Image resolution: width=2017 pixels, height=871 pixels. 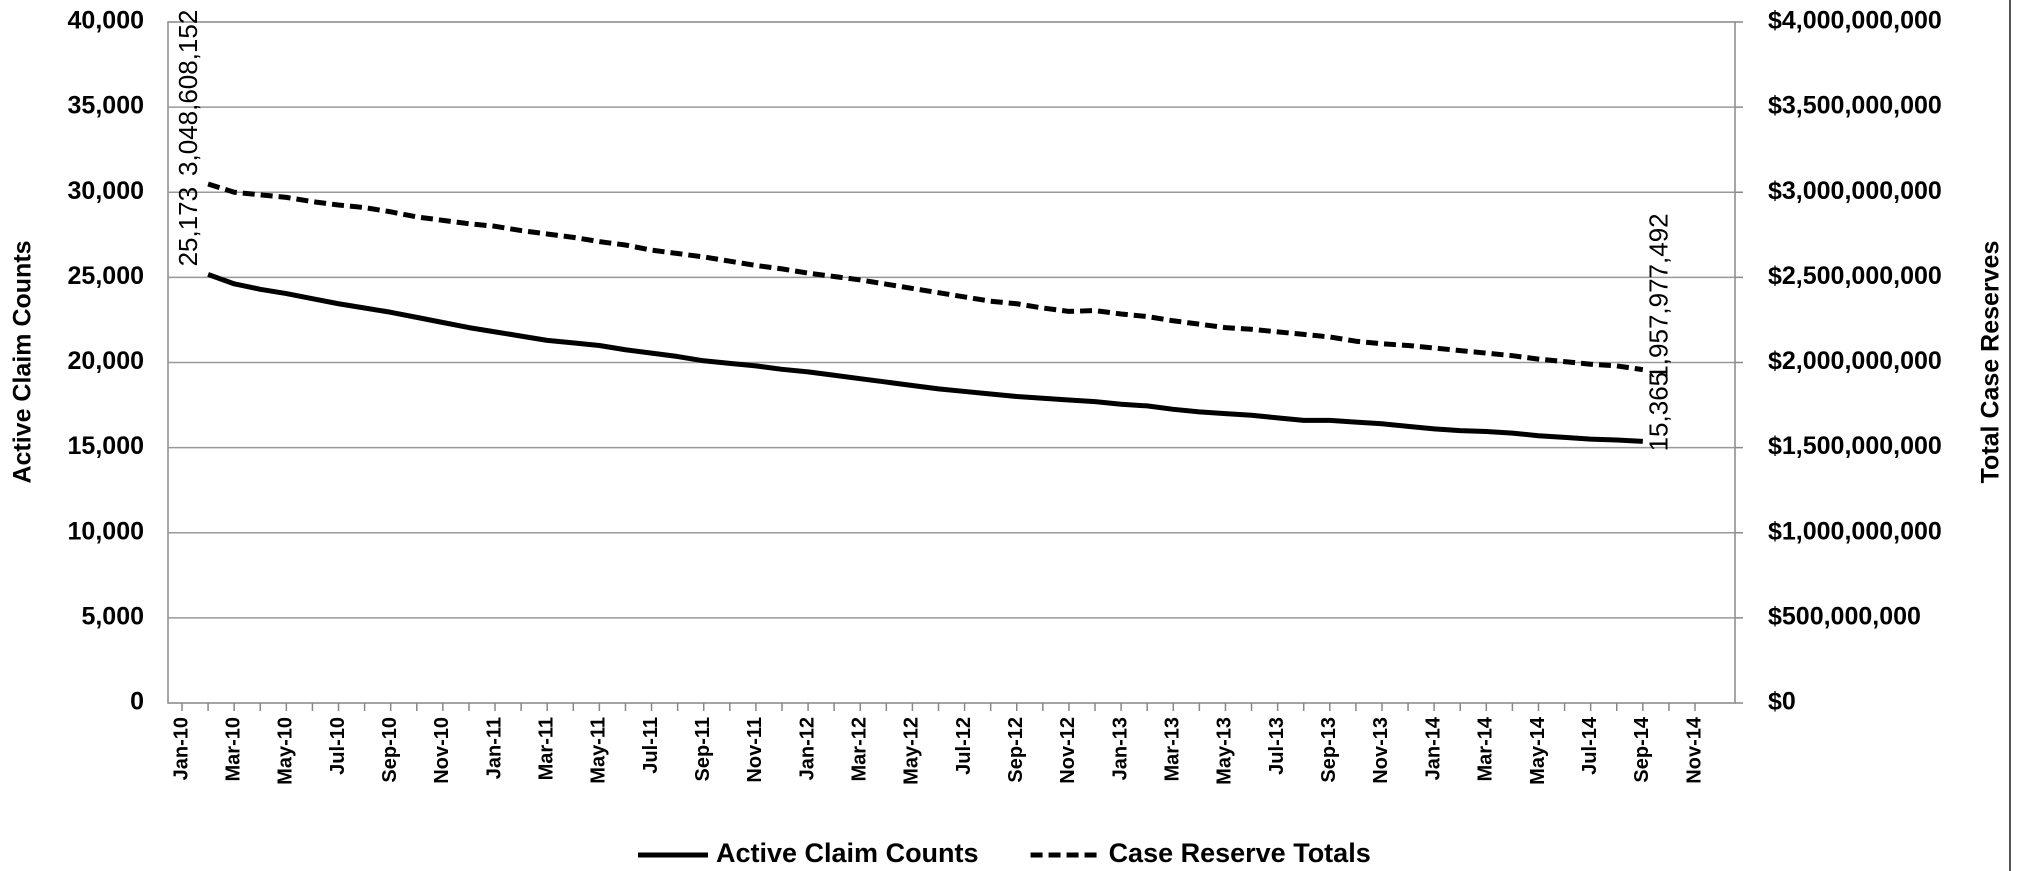 I want to click on y2-axis-title: Total Case Reserves, so click(x=1991, y=362).